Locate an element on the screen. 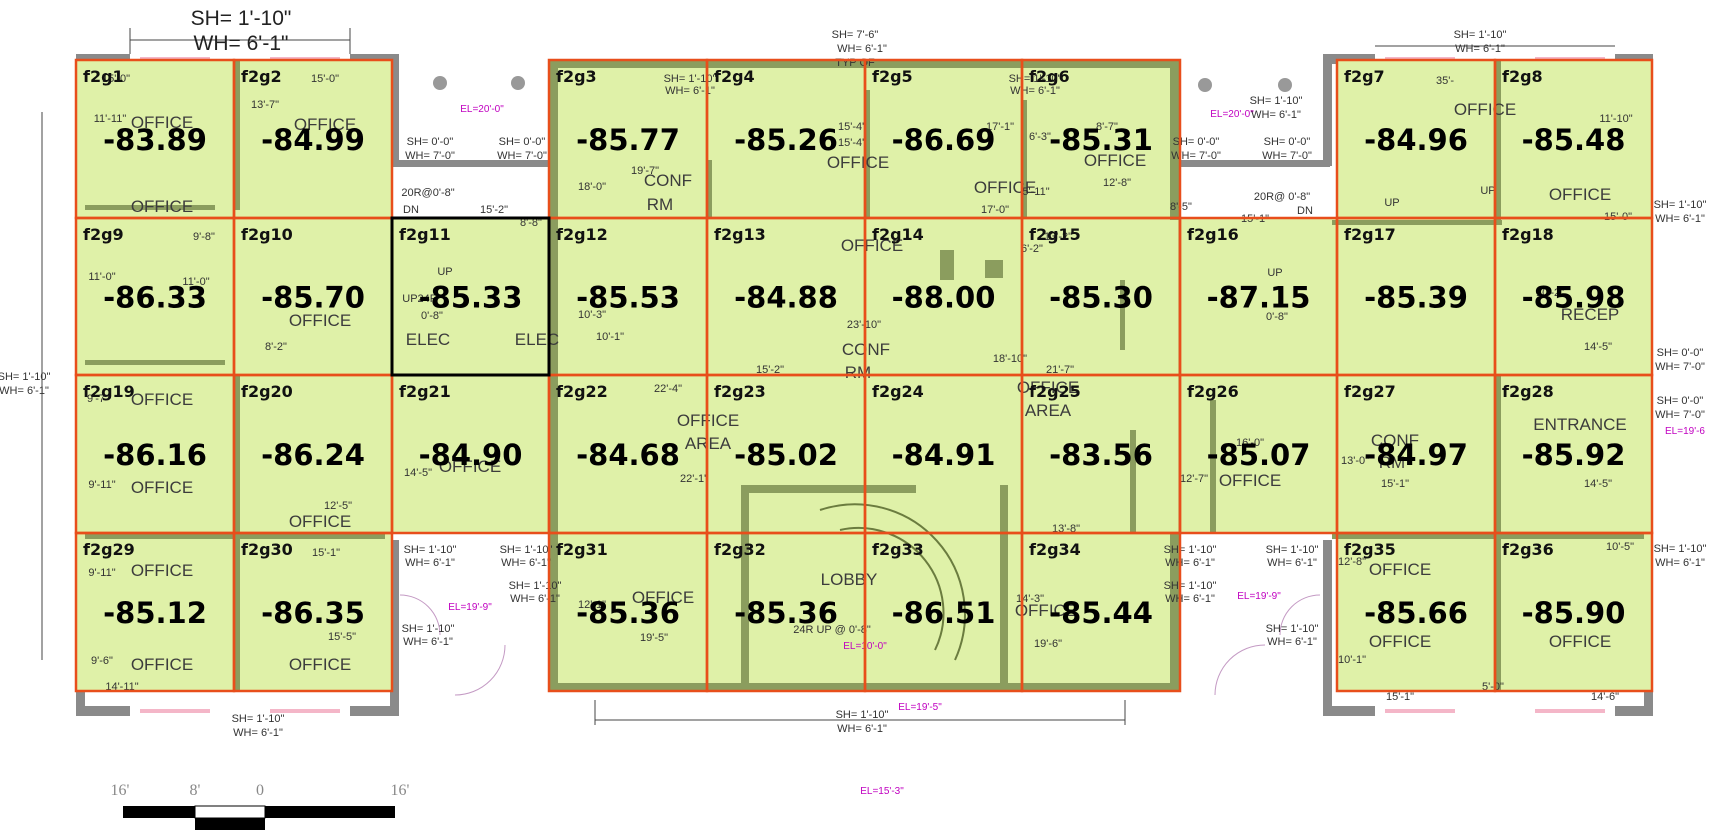 The width and height of the screenshot is (1709, 830). grid-cell-value: -85.36 is located at coordinates (628, 613).